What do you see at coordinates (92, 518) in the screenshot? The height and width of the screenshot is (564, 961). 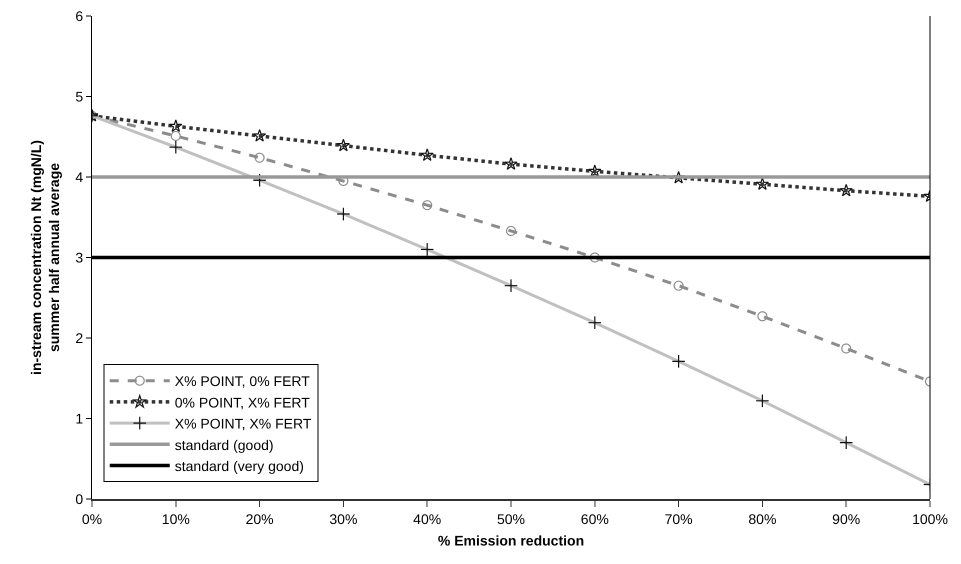 I see `x-tick-label: 0%` at bounding box center [92, 518].